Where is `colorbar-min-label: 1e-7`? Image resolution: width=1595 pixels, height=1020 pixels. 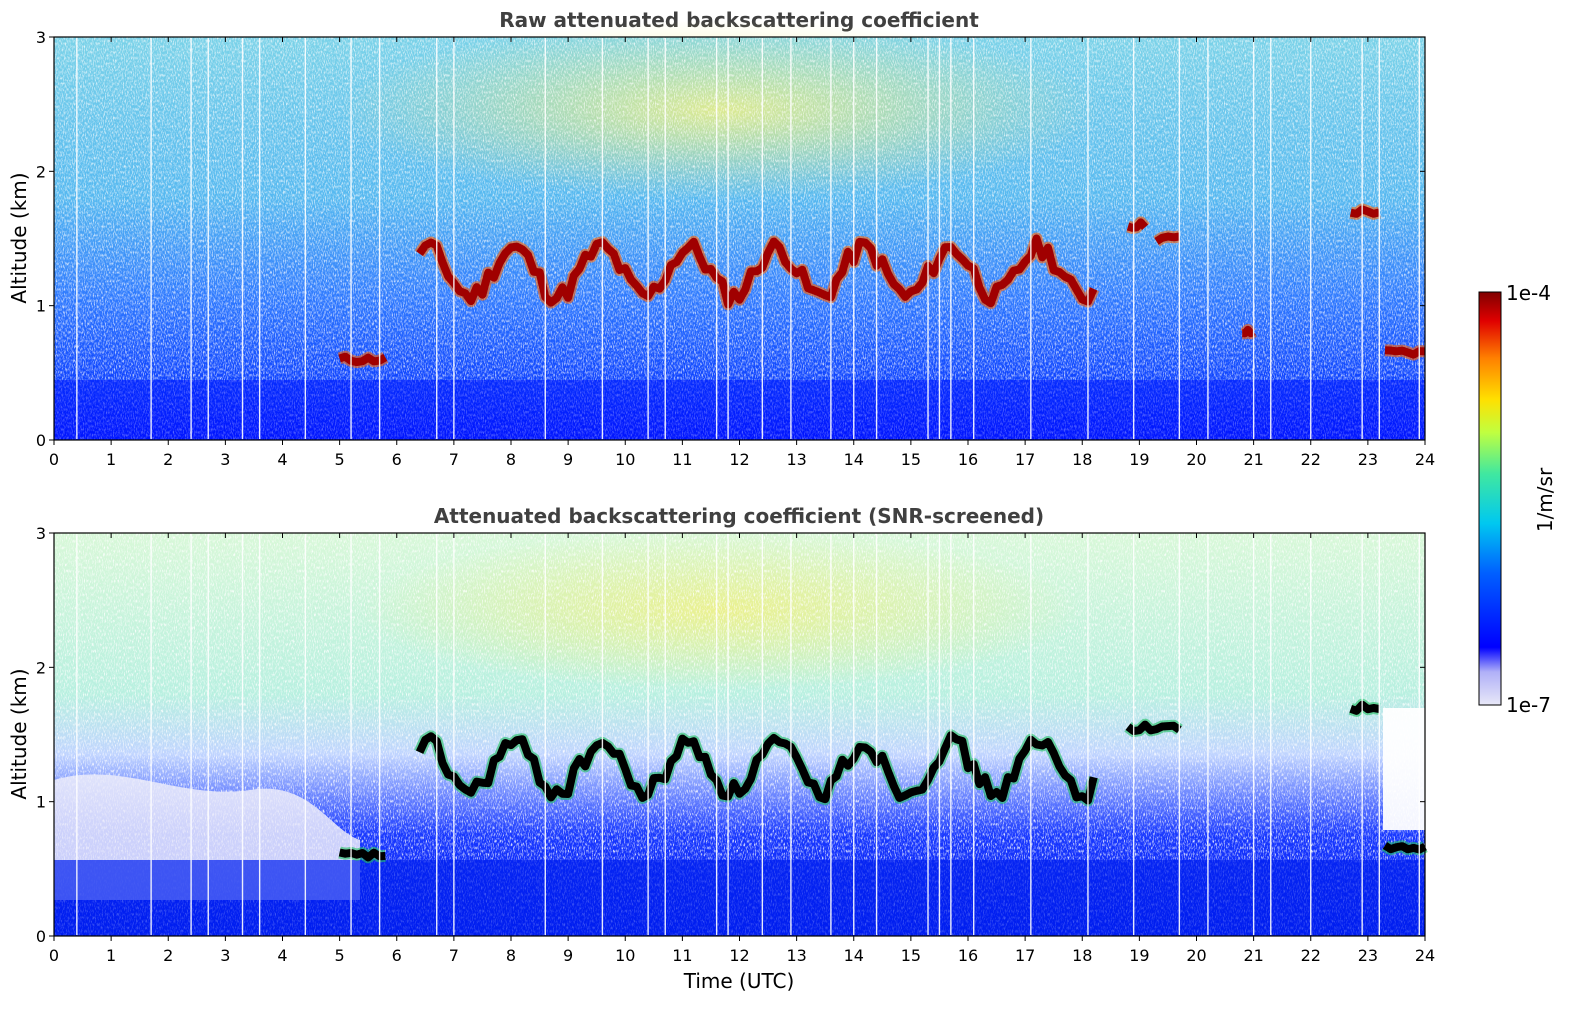 colorbar-min-label: 1e-7 is located at coordinates (1528, 705).